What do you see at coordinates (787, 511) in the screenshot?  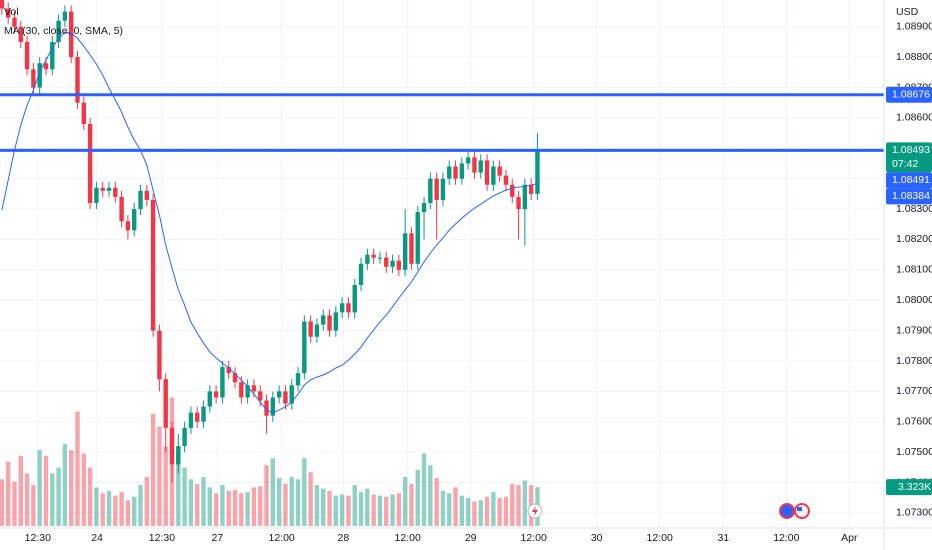 I see `event-flag` at bounding box center [787, 511].